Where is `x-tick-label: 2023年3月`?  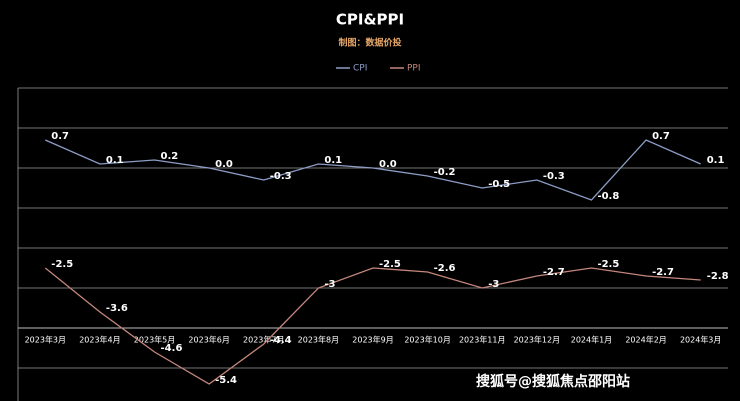
x-tick-label: 2023年3月 is located at coordinates (45, 340).